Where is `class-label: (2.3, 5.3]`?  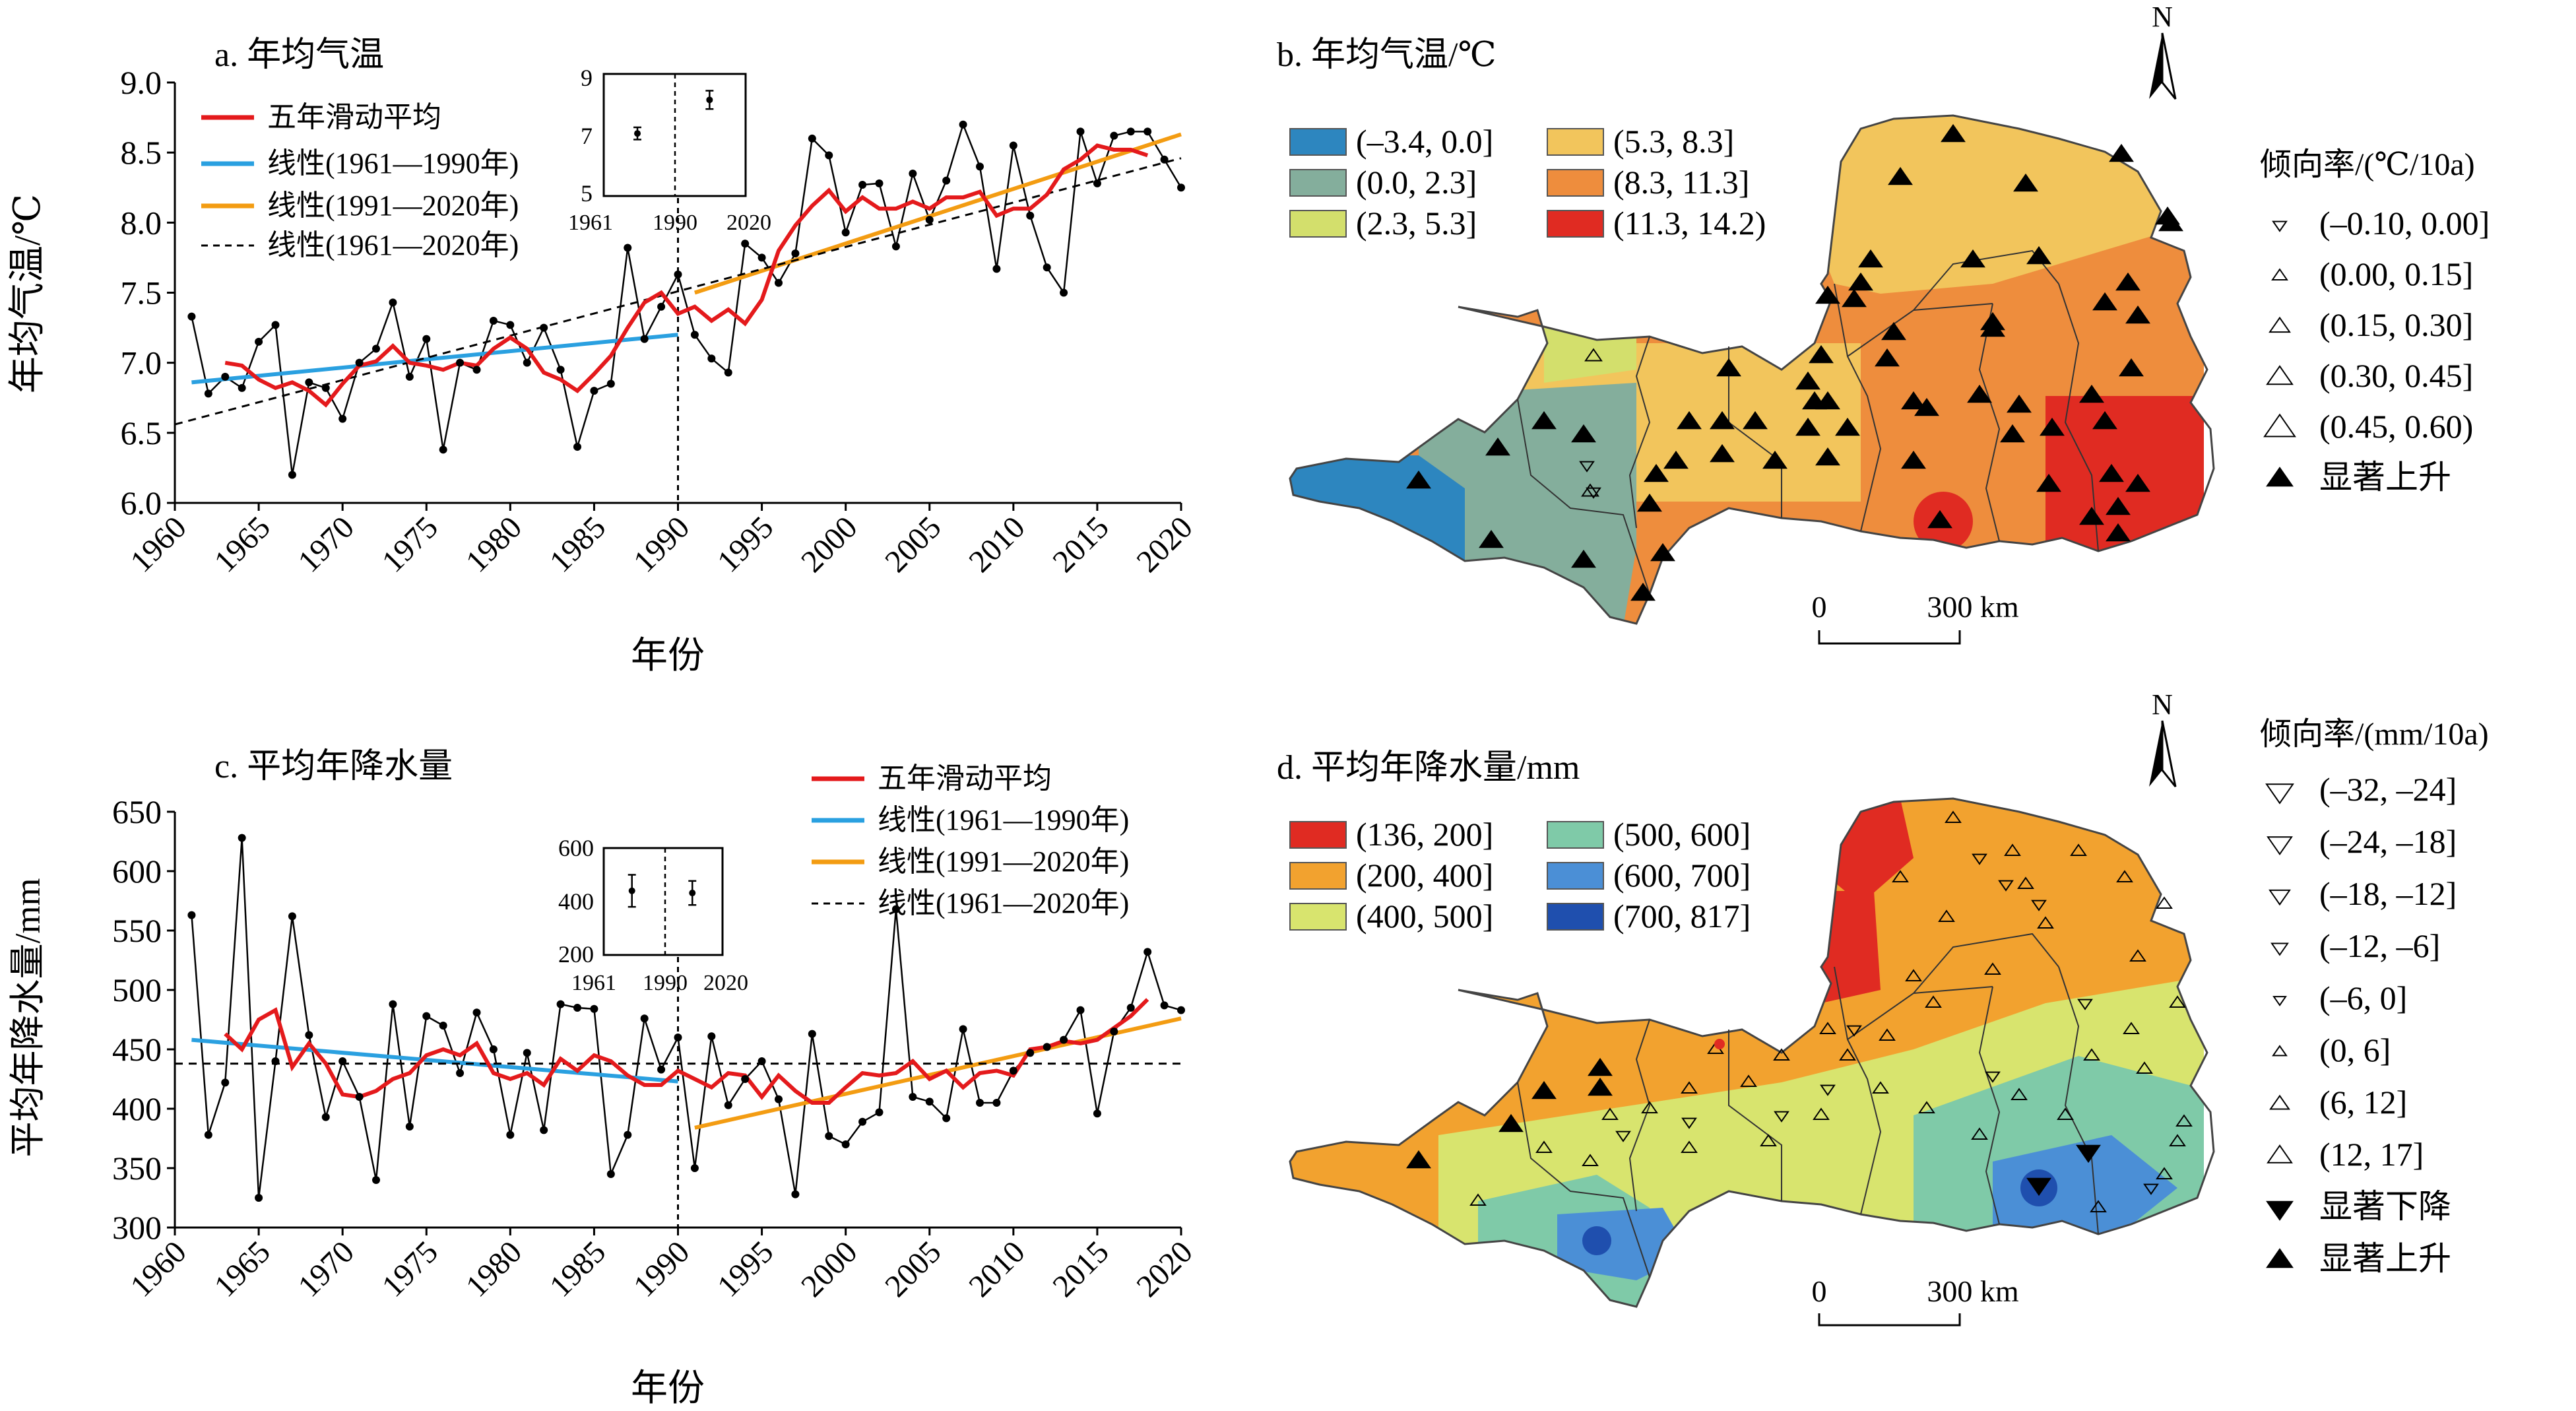 class-label: (2.3, 5.3] is located at coordinates (1416, 224).